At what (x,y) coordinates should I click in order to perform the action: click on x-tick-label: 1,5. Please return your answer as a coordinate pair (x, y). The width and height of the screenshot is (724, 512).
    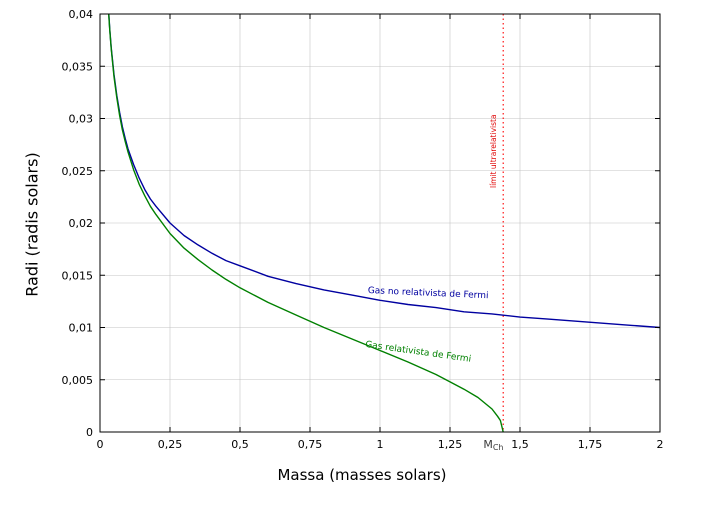
    Looking at the image, I should click on (520, 444).